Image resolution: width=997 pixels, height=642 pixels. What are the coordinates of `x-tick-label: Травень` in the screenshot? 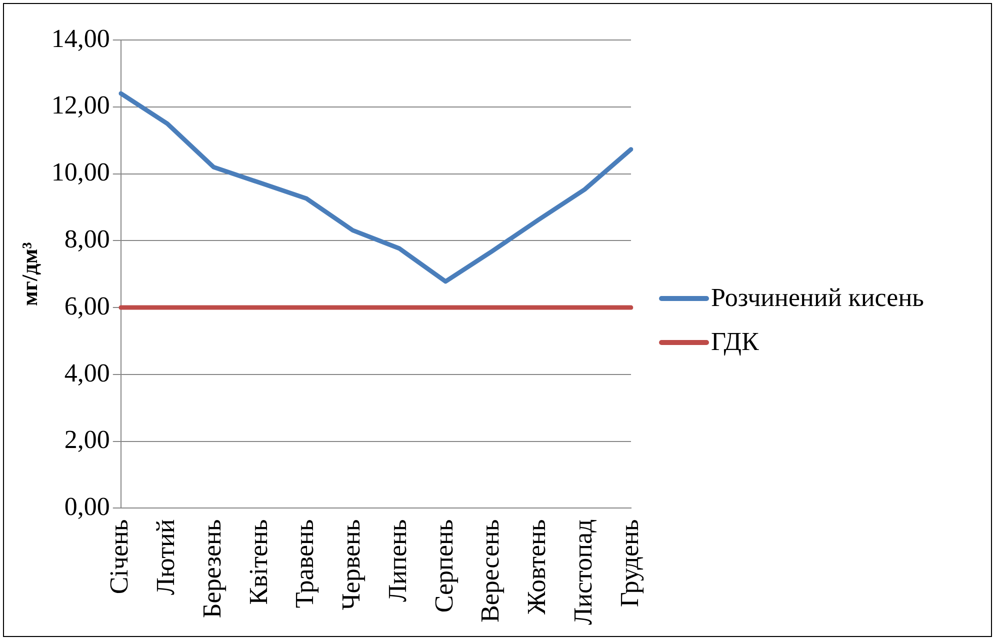 It's located at (305, 563).